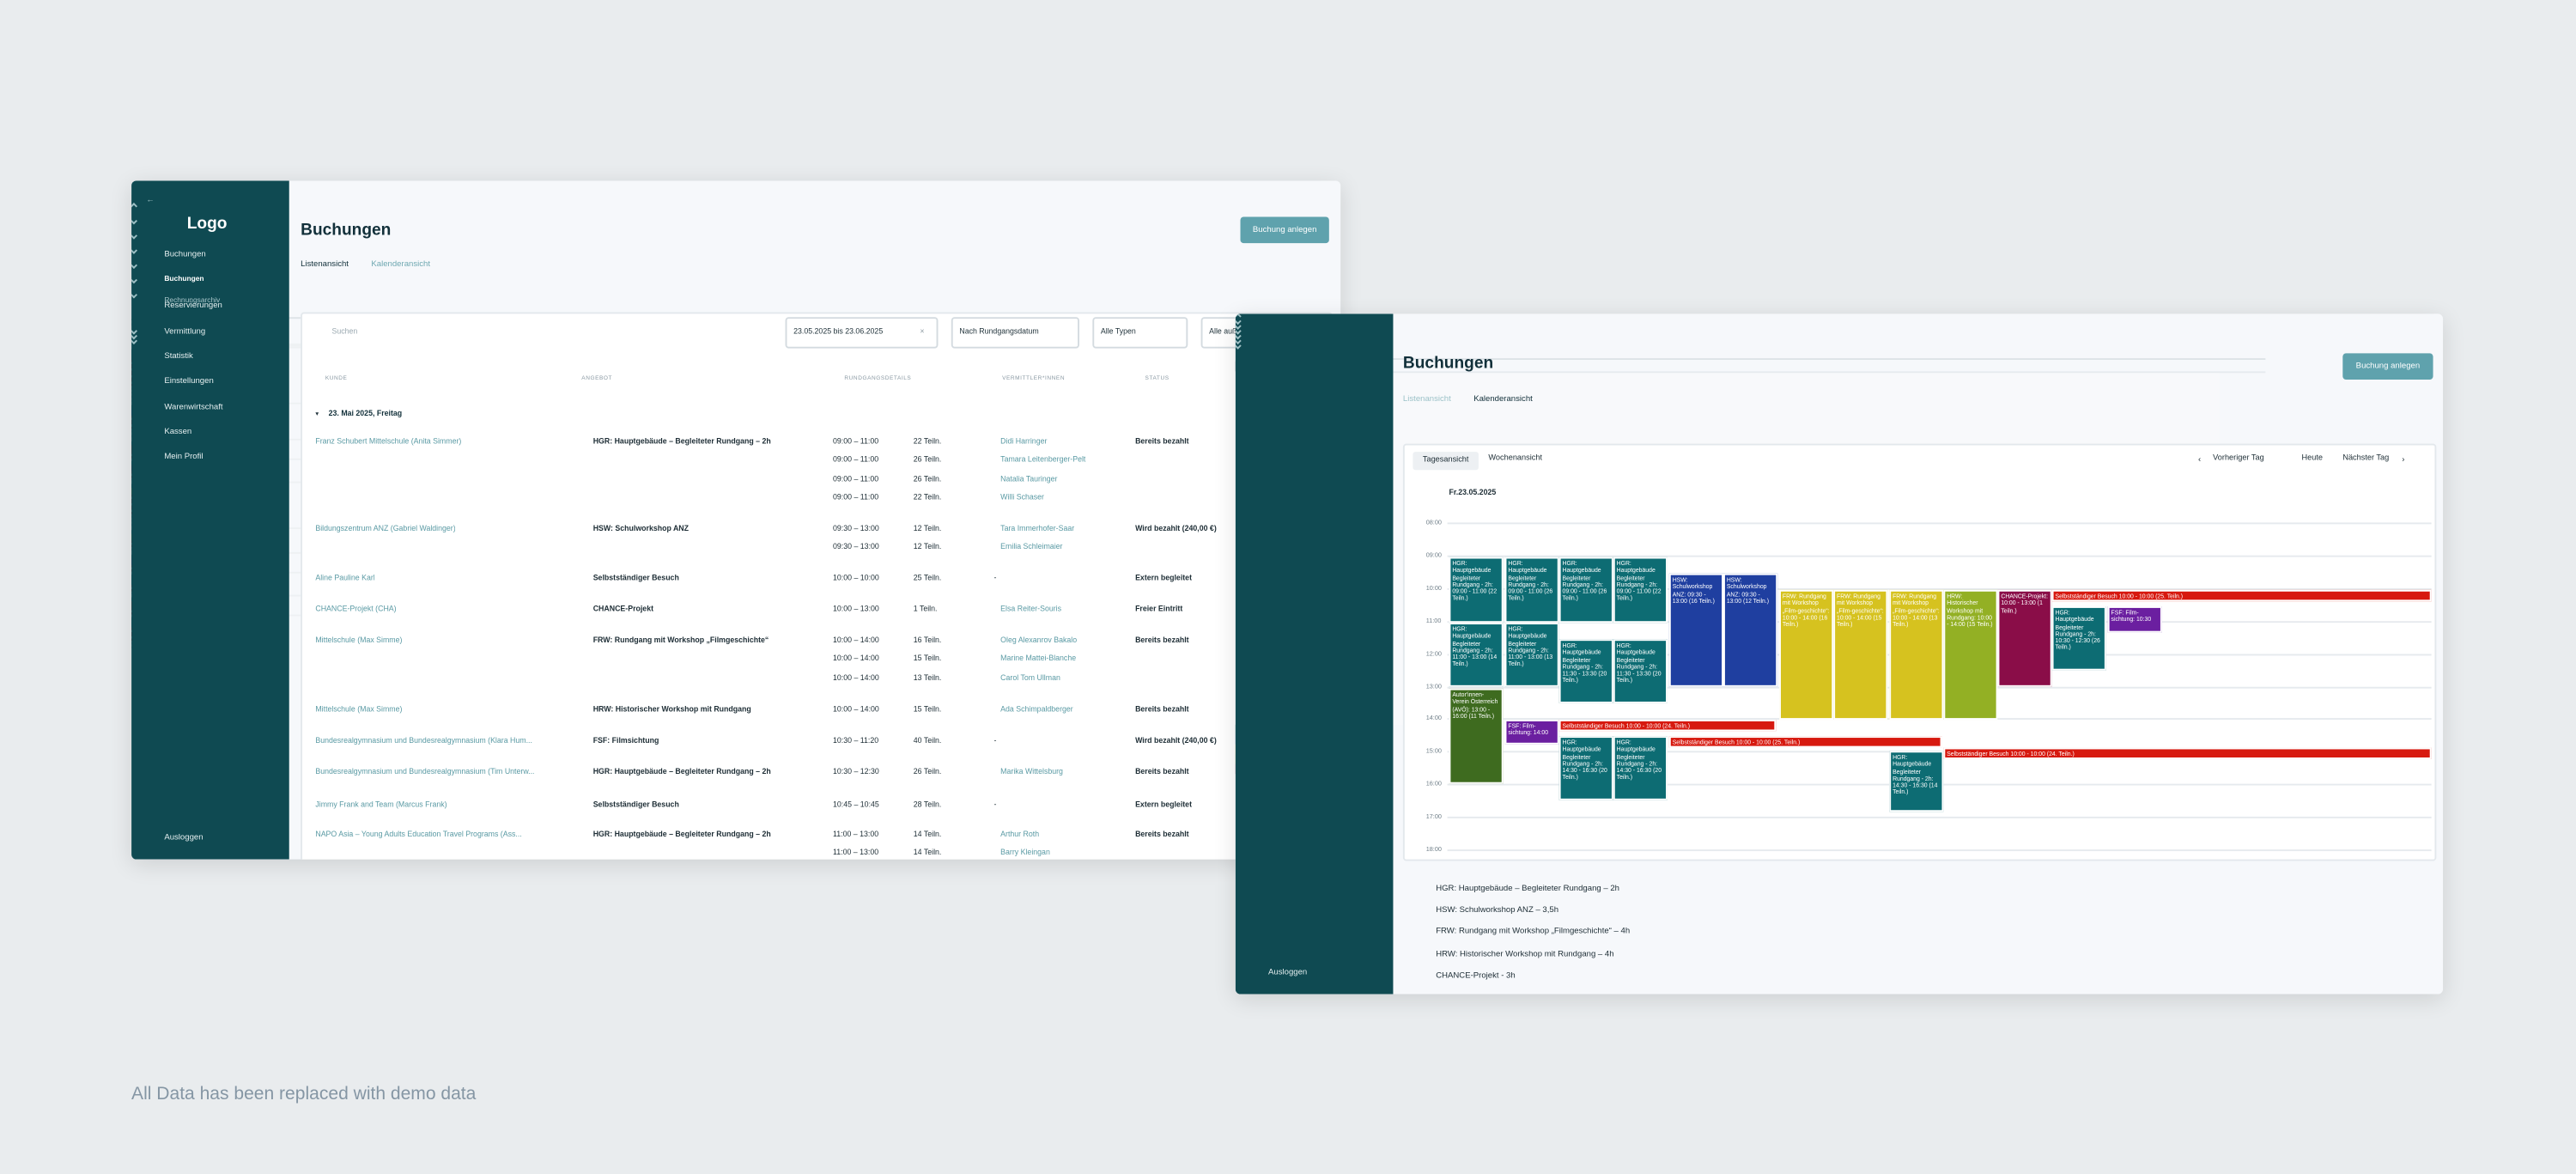  What do you see at coordinates (192, 300) in the screenshot?
I see `nav-subitem: Rechnungsarchiv` at bounding box center [192, 300].